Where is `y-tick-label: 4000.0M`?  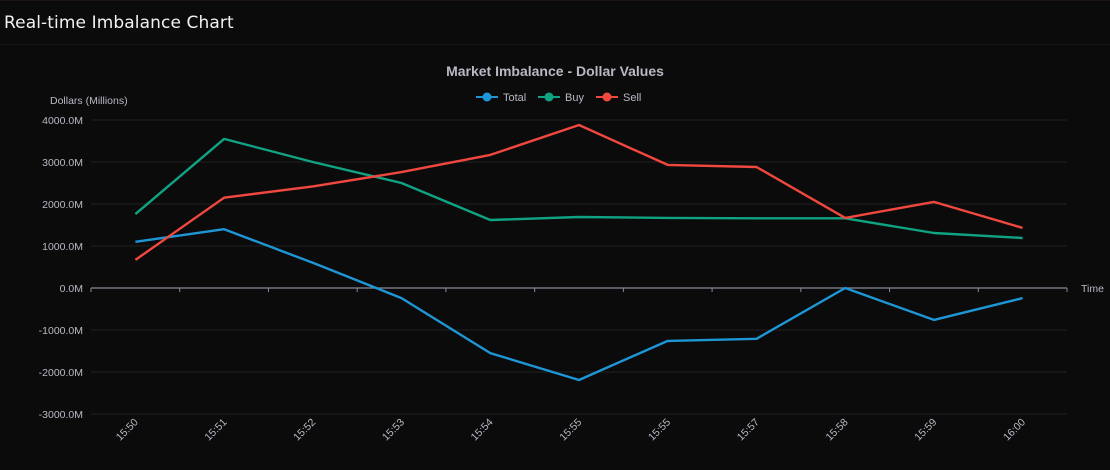
y-tick-label: 4000.0M is located at coordinates (62, 121).